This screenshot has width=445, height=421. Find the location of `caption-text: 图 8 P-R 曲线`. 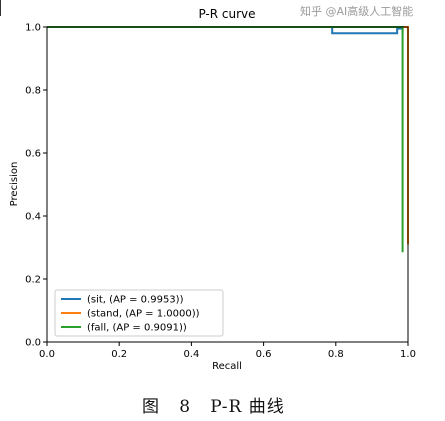

caption-text: 图 8 P-R 曲线 is located at coordinates (213, 407).